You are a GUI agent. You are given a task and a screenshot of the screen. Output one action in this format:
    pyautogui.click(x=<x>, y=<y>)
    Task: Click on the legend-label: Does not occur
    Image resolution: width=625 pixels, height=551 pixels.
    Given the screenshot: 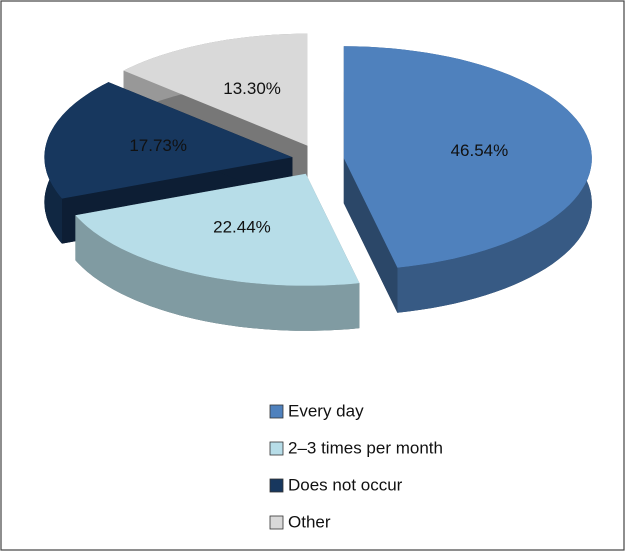 What is the action you would take?
    pyautogui.click(x=345, y=484)
    